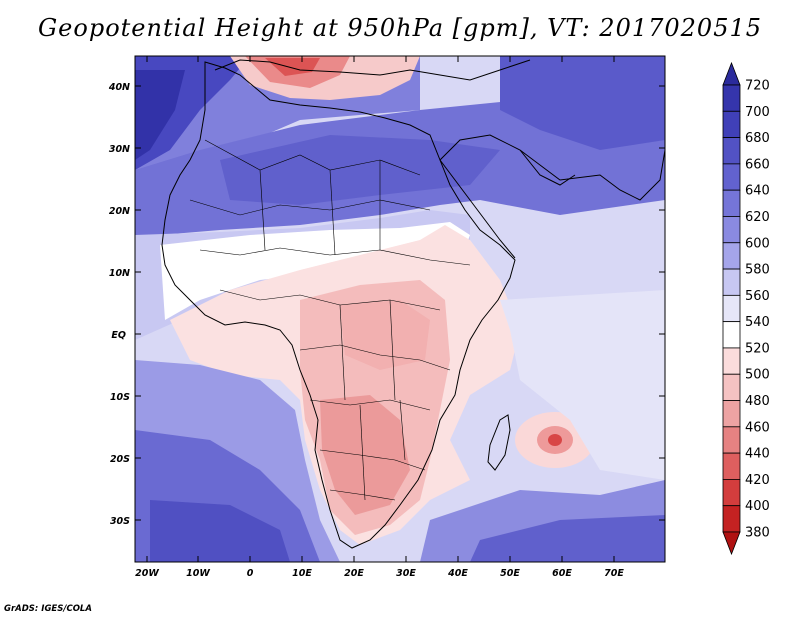 The image size is (800, 618). I want to click on grads-credit: GrADS: IGES/COLA, so click(48, 609).